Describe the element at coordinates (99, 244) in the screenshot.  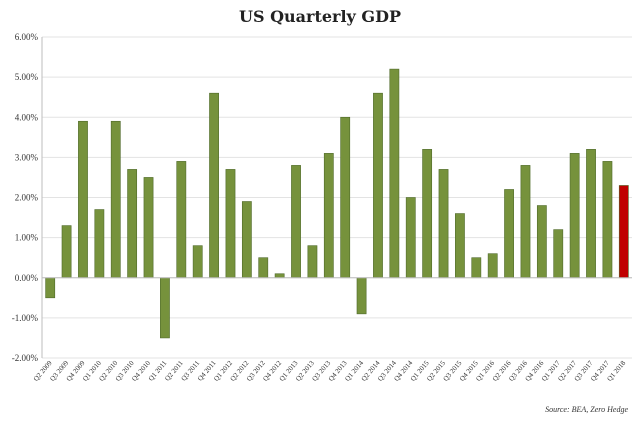
I see `bar-q1-2010` at that location.